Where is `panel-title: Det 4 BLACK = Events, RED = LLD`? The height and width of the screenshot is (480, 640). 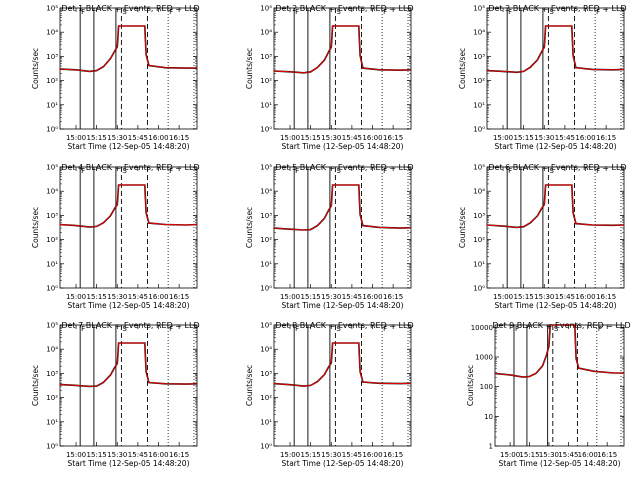
panel-title: Det 4 BLACK = Events, RED = LLD is located at coordinates (130, 167).